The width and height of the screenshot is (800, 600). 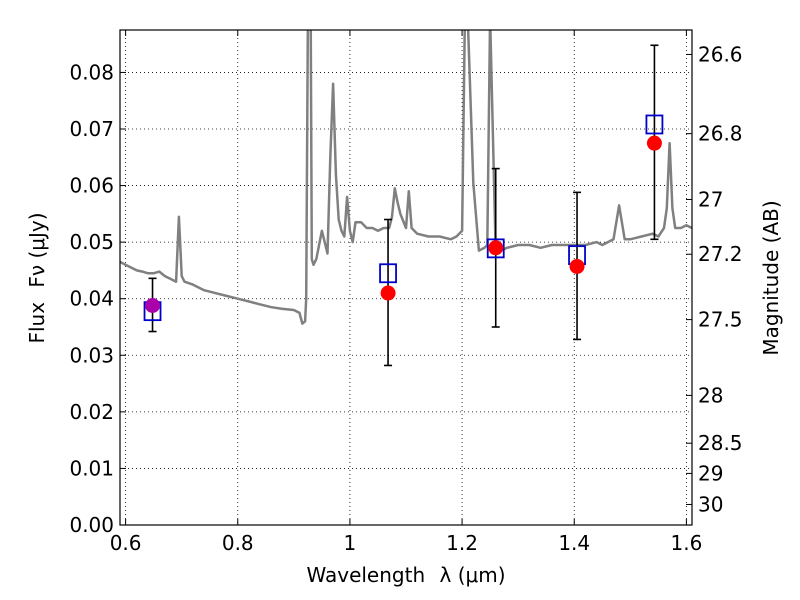 I want to click on x-tick-label: 1.6, so click(x=686, y=543).